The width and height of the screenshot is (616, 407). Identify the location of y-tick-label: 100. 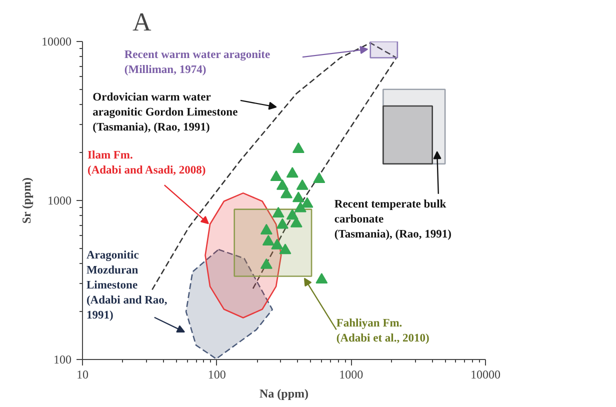
(63, 359).